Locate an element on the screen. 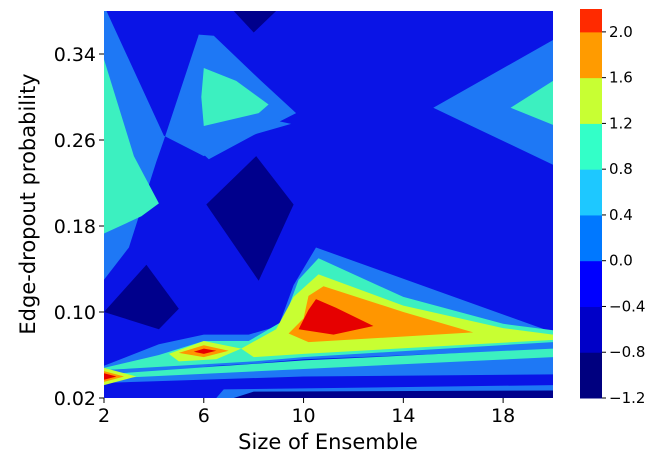 The image size is (658, 454). contour-region-peak-red is located at coordinates (336, 317).